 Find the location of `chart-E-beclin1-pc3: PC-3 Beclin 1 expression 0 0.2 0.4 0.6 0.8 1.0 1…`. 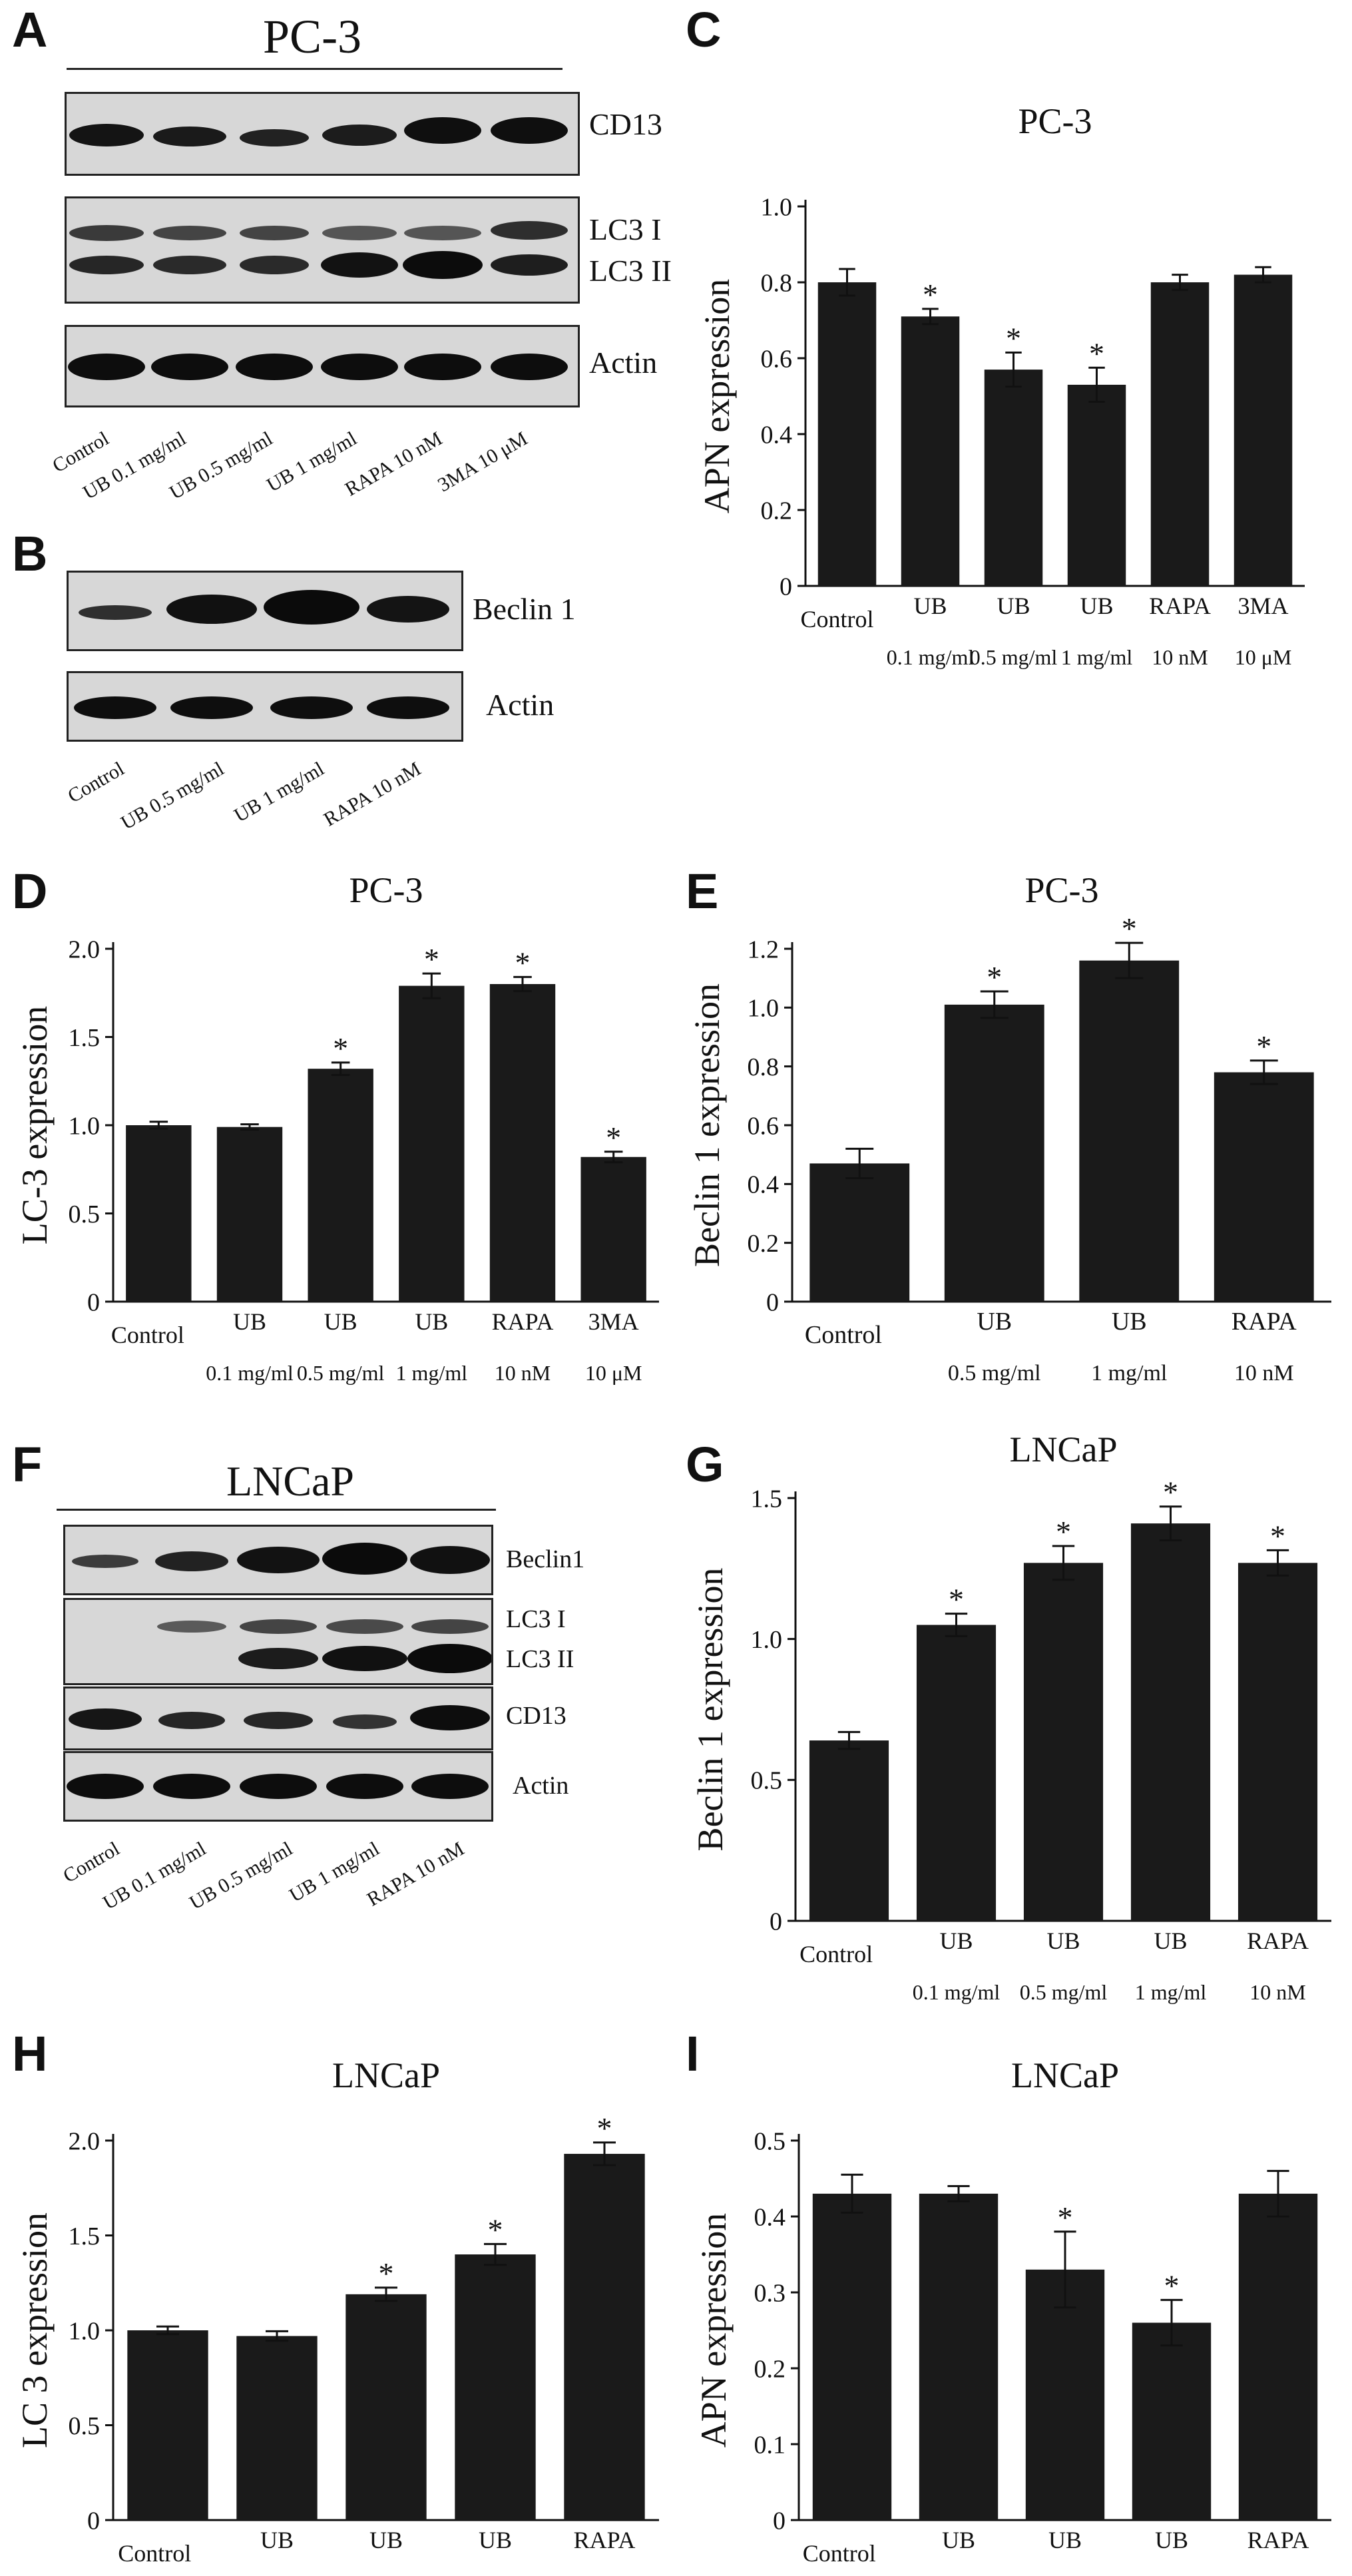

chart-E-beclin1-pc3: PC-3 Beclin 1 expression 0 0.2 0.4 0.6 0.8 1.0 1… is located at coordinates (1009, 1128).